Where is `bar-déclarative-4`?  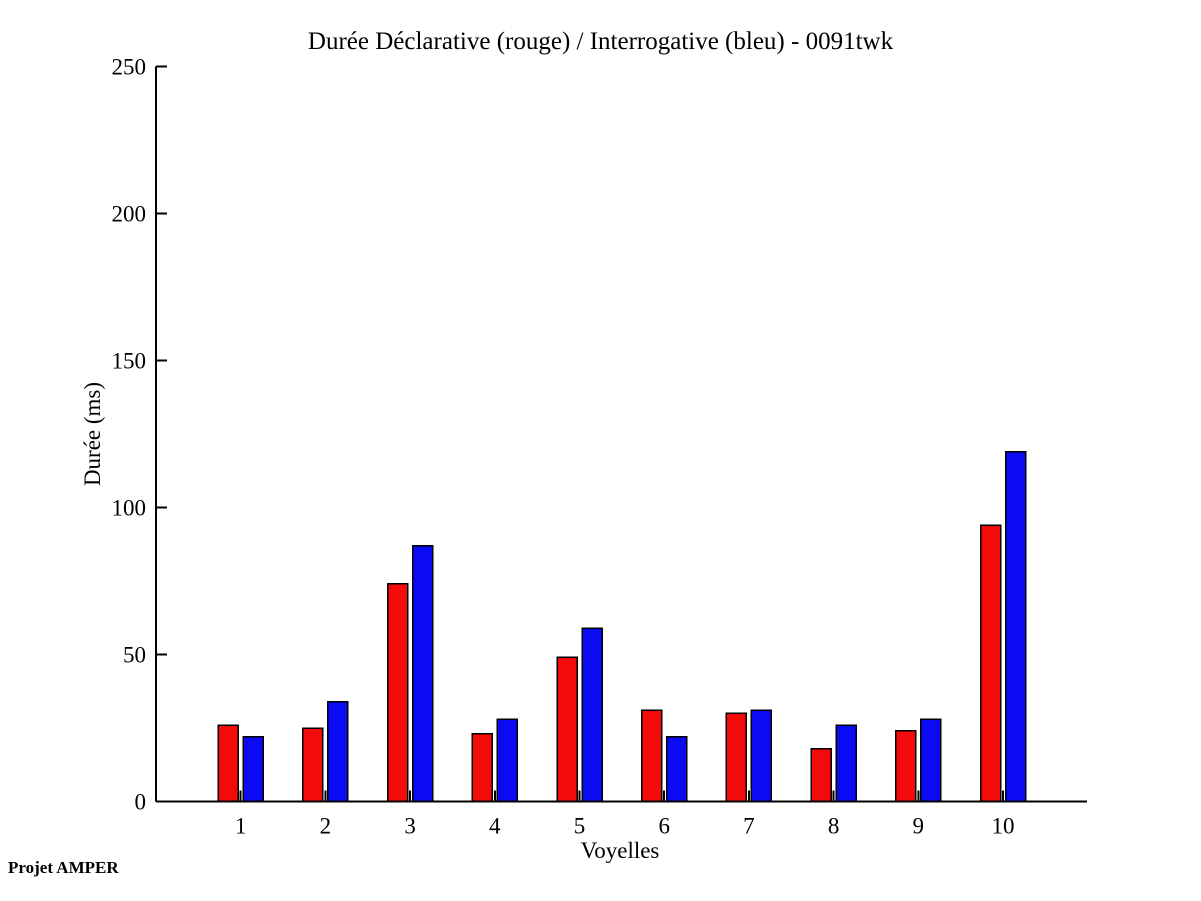
bar-déclarative-4 is located at coordinates (482, 768).